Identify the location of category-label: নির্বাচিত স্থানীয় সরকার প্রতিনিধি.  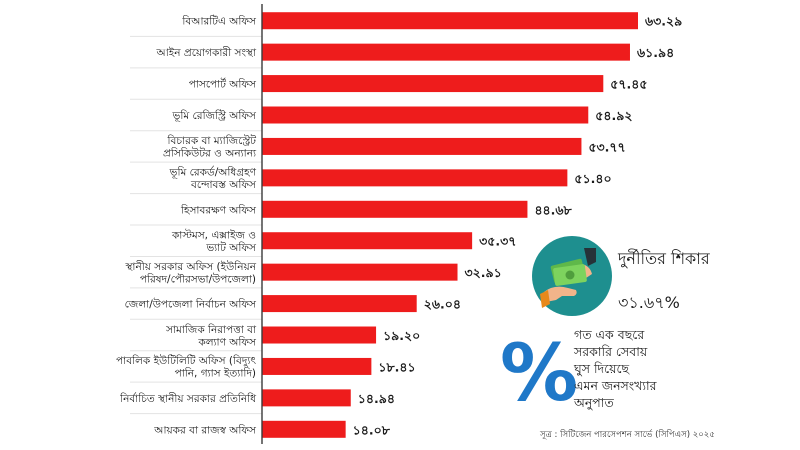
(188, 398).